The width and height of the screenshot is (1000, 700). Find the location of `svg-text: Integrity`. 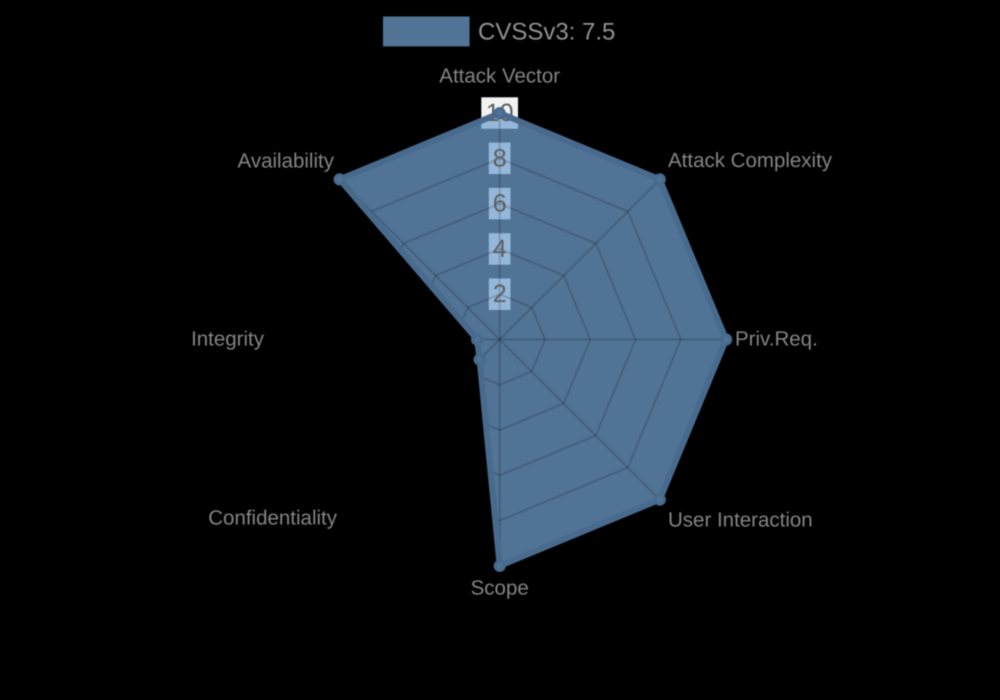

svg-text: Integrity is located at coordinates (228, 339).